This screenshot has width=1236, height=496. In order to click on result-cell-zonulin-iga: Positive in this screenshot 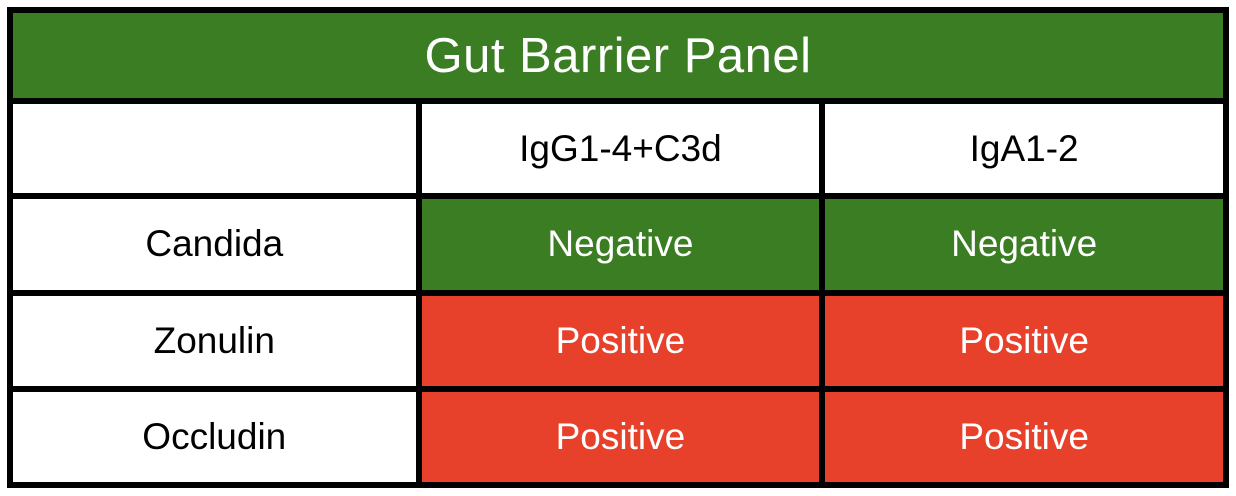, I will do `click(1024, 340)`.